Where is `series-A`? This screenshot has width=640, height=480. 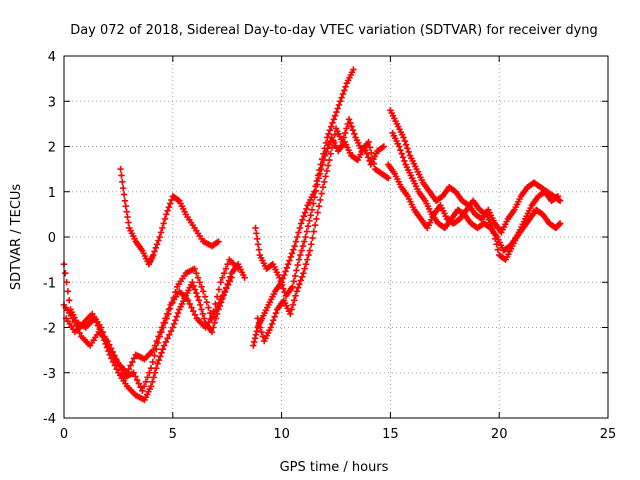 series-A is located at coordinates (154, 332).